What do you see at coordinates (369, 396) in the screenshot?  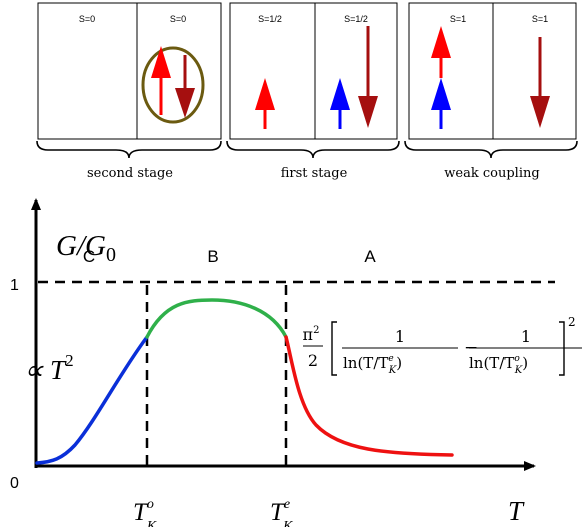 I see `curve-red-high-t` at bounding box center [369, 396].